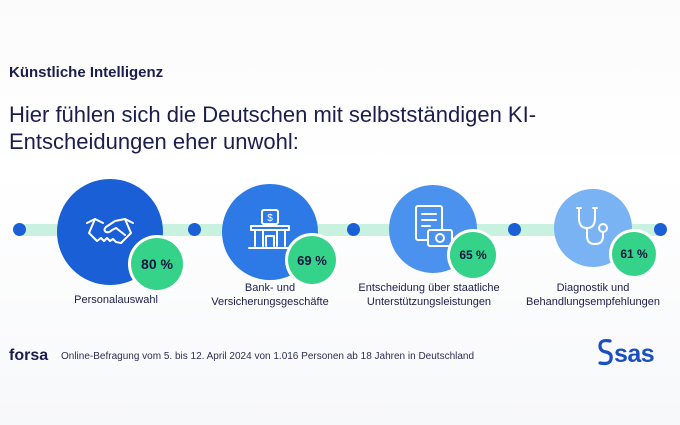 The width and height of the screenshot is (680, 425). Describe the element at coordinates (270, 295) in the screenshot. I see `category-label: Bank- und Versicherungsgeschäfte` at that location.